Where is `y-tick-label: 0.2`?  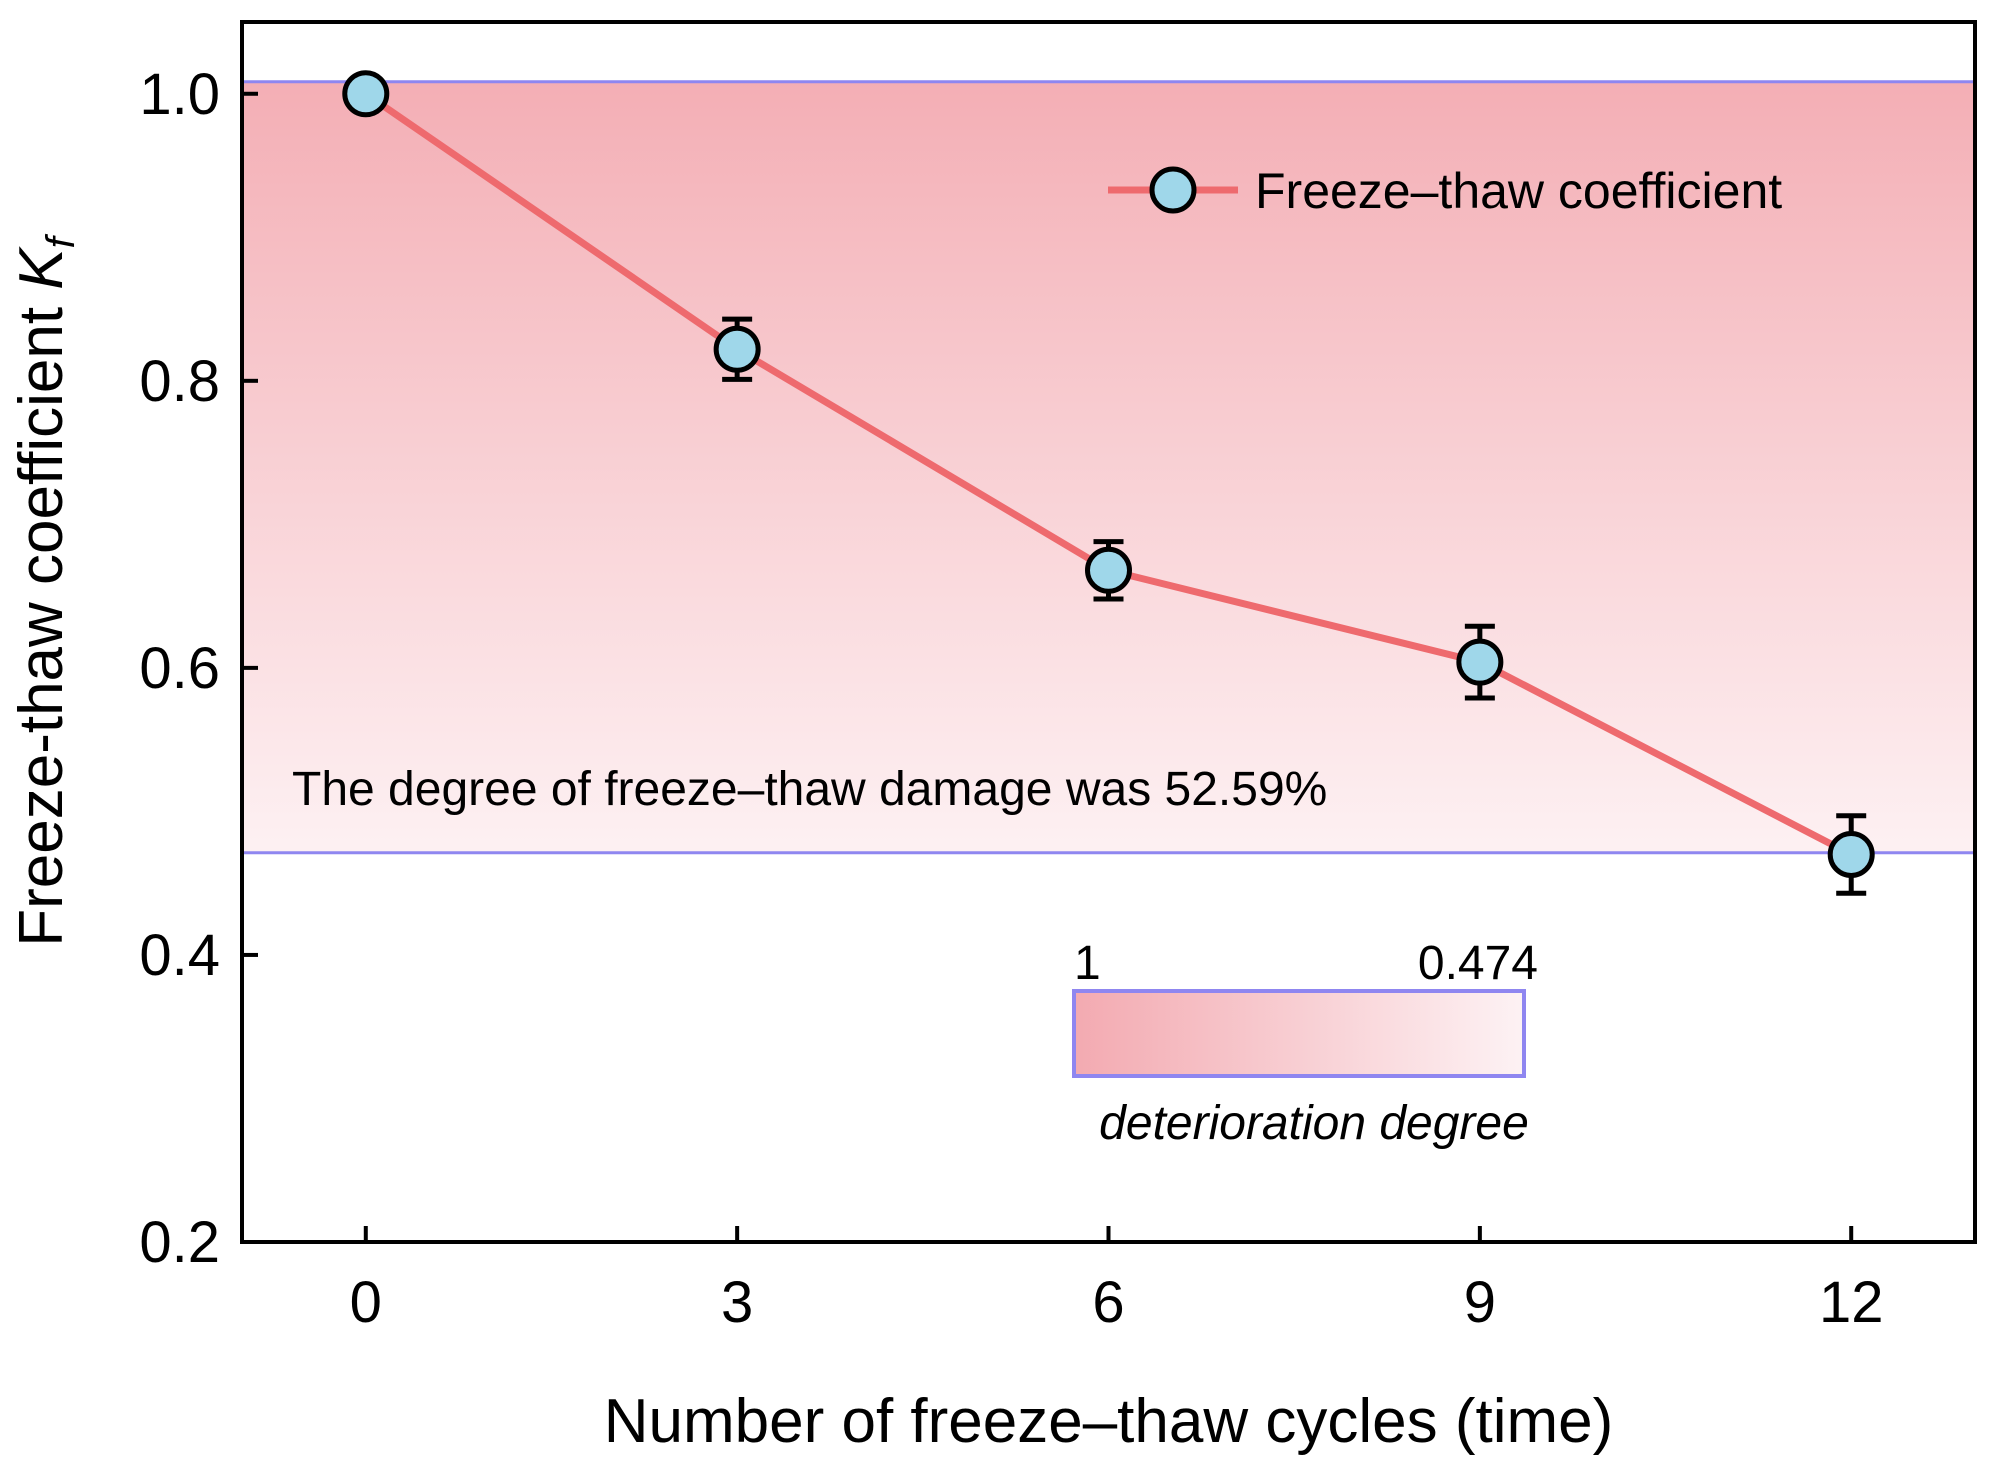
y-tick-label: 0.2 is located at coordinates (179, 1242).